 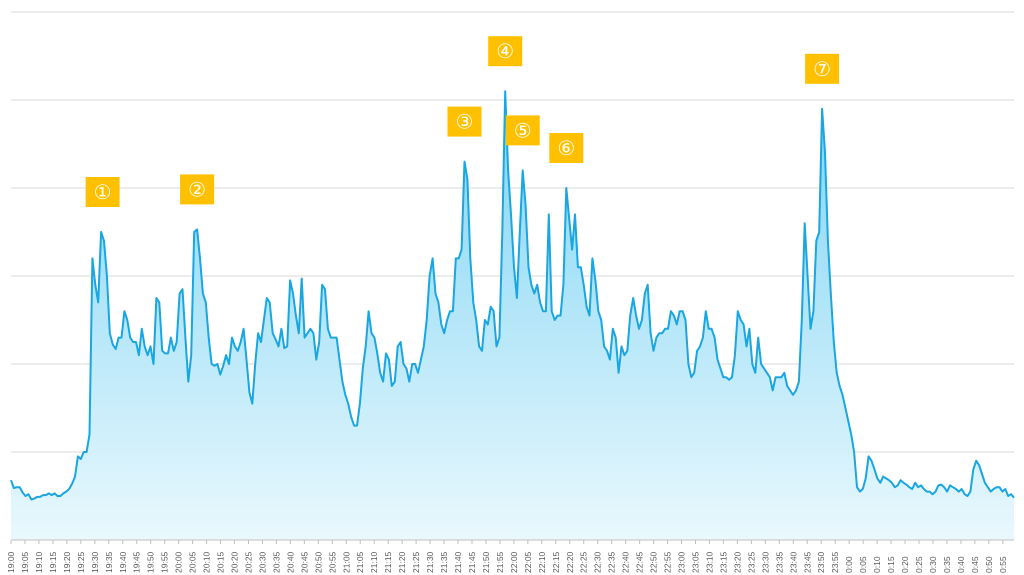 I want to click on annotation-badge: ⑥, so click(x=566, y=148).